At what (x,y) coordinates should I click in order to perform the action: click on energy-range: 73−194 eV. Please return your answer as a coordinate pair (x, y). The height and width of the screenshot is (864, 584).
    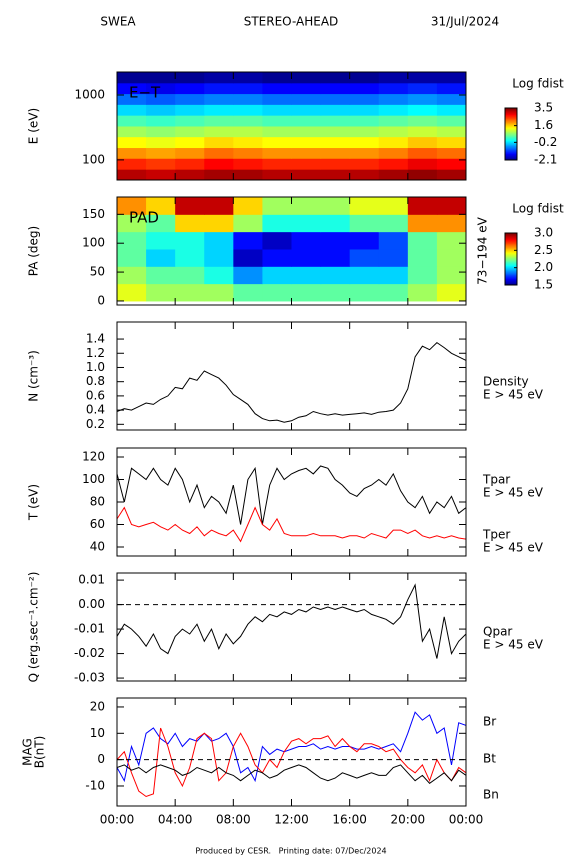
    Looking at the image, I should click on (483, 250).